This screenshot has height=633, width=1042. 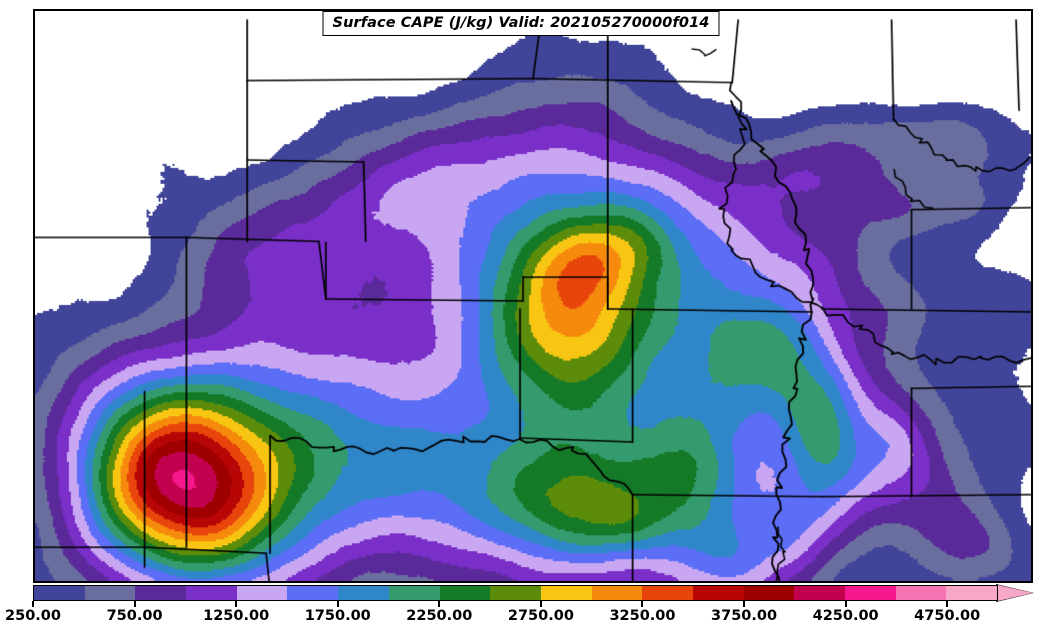 I want to click on colorbar-extend-max-arrow, so click(x=1015, y=593).